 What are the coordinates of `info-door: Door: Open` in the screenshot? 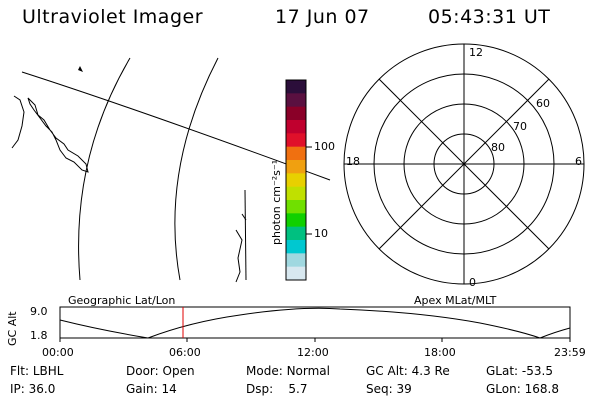 It's located at (160, 371).